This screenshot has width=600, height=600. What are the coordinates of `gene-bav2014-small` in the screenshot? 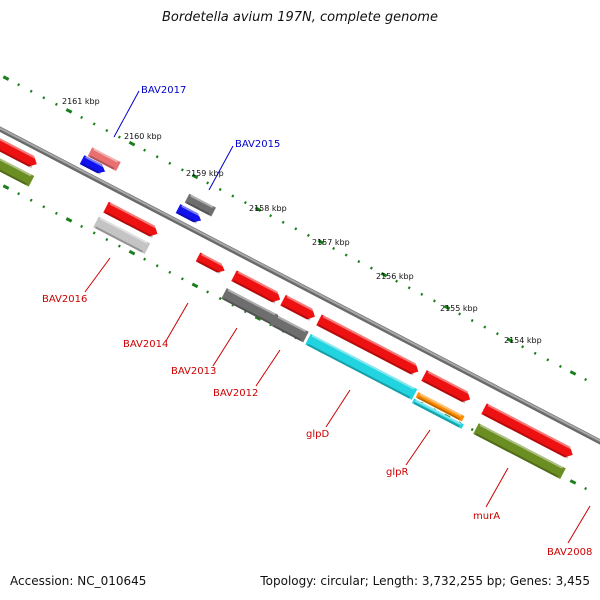 It's located at (211, 264).